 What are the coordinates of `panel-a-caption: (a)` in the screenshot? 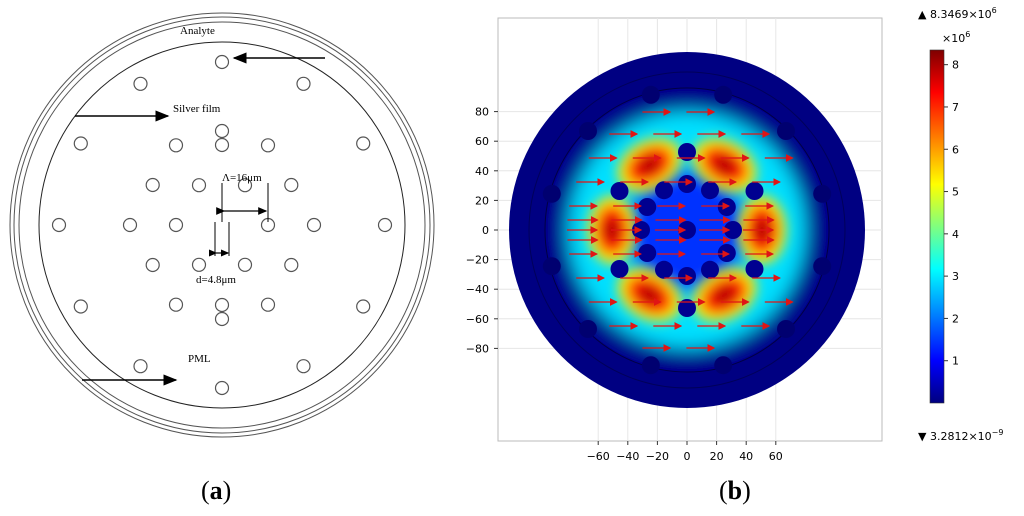 It's located at (216, 490).